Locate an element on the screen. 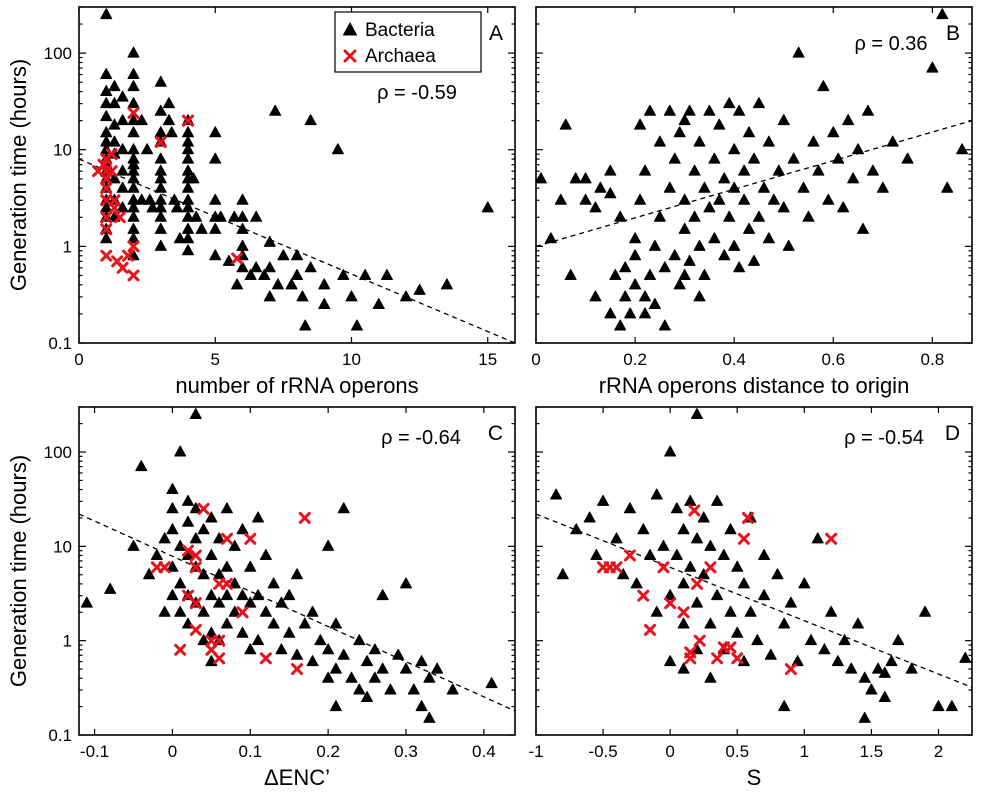 This screenshot has height=800, width=982. panel-letter: D is located at coordinates (952, 433).